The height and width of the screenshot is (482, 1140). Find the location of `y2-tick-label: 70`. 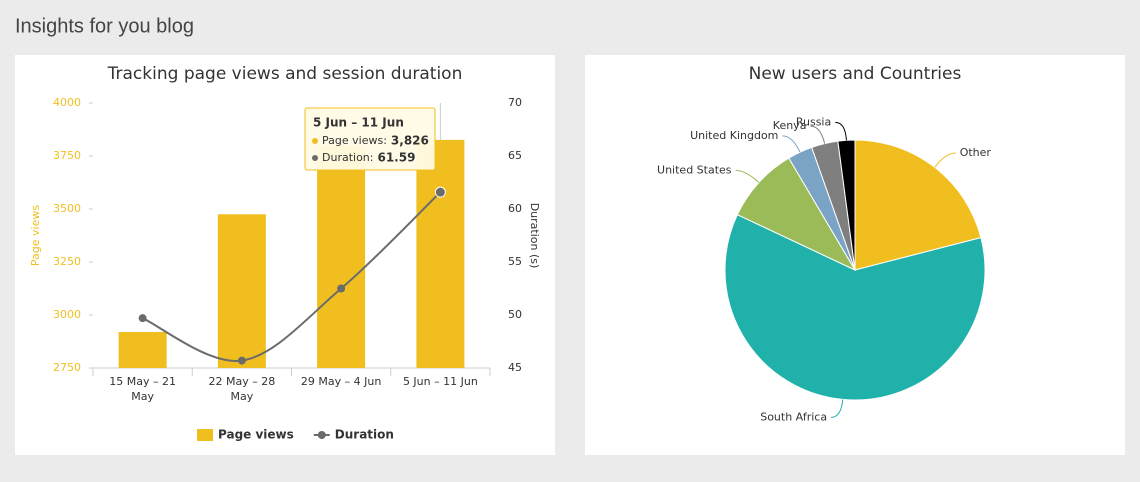

y2-tick-label: 70 is located at coordinates (515, 102).